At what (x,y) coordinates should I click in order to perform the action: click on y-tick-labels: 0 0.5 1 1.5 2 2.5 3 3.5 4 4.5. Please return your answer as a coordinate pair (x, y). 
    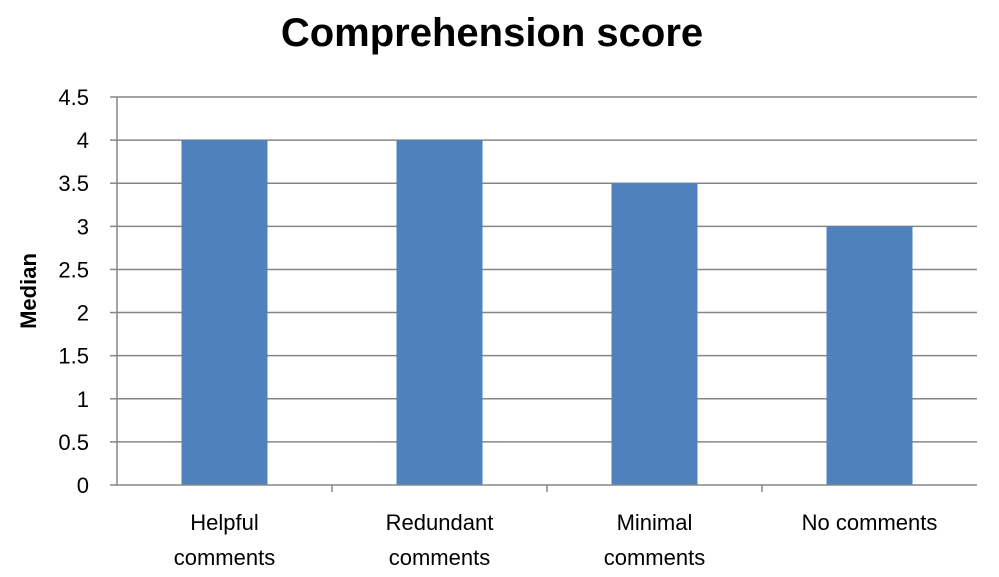
    Looking at the image, I should click on (73, 291).